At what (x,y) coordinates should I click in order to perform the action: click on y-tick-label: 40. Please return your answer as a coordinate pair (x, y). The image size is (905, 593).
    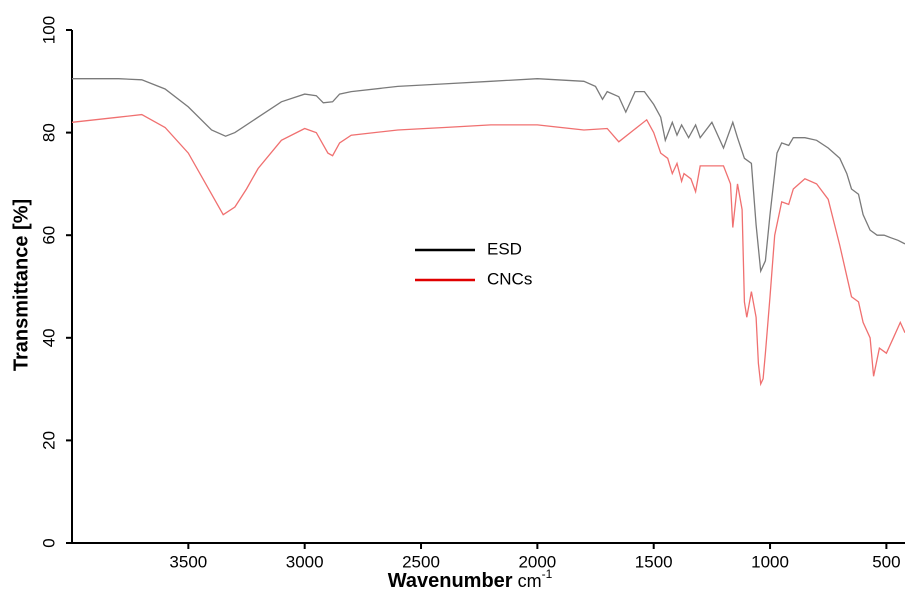
    Looking at the image, I should click on (48, 337).